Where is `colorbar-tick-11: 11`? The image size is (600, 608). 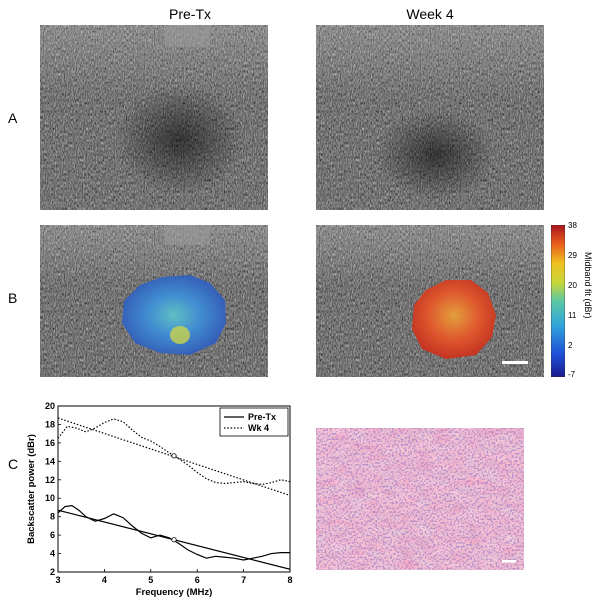 colorbar-tick-11: 11 is located at coordinates (572, 315).